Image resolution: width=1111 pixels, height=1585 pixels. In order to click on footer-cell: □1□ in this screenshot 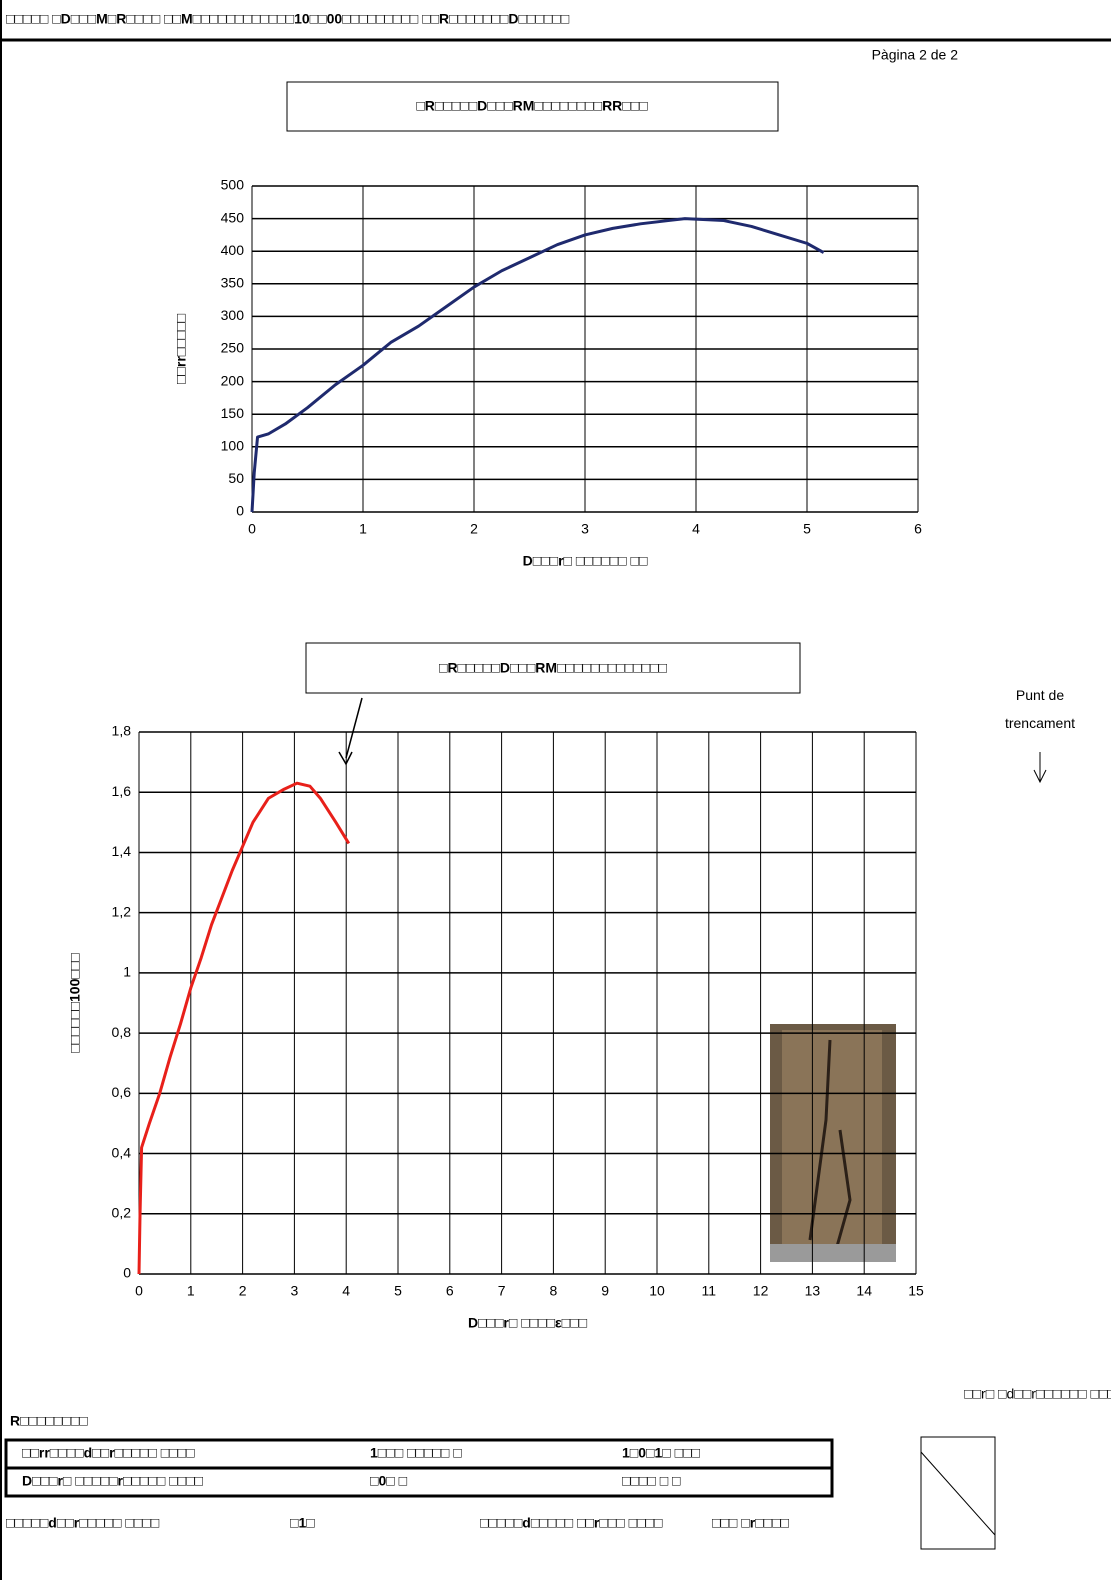, I will do `click(302, 1523)`.